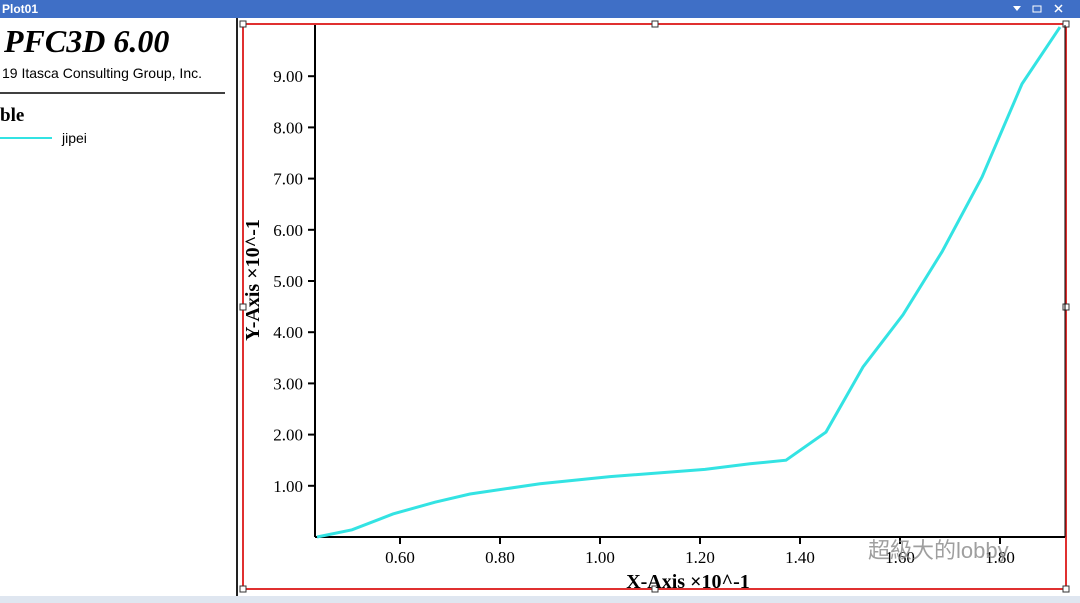 The width and height of the screenshot is (1080, 603). I want to click on y-tick-label: 1.00, so click(288, 486).